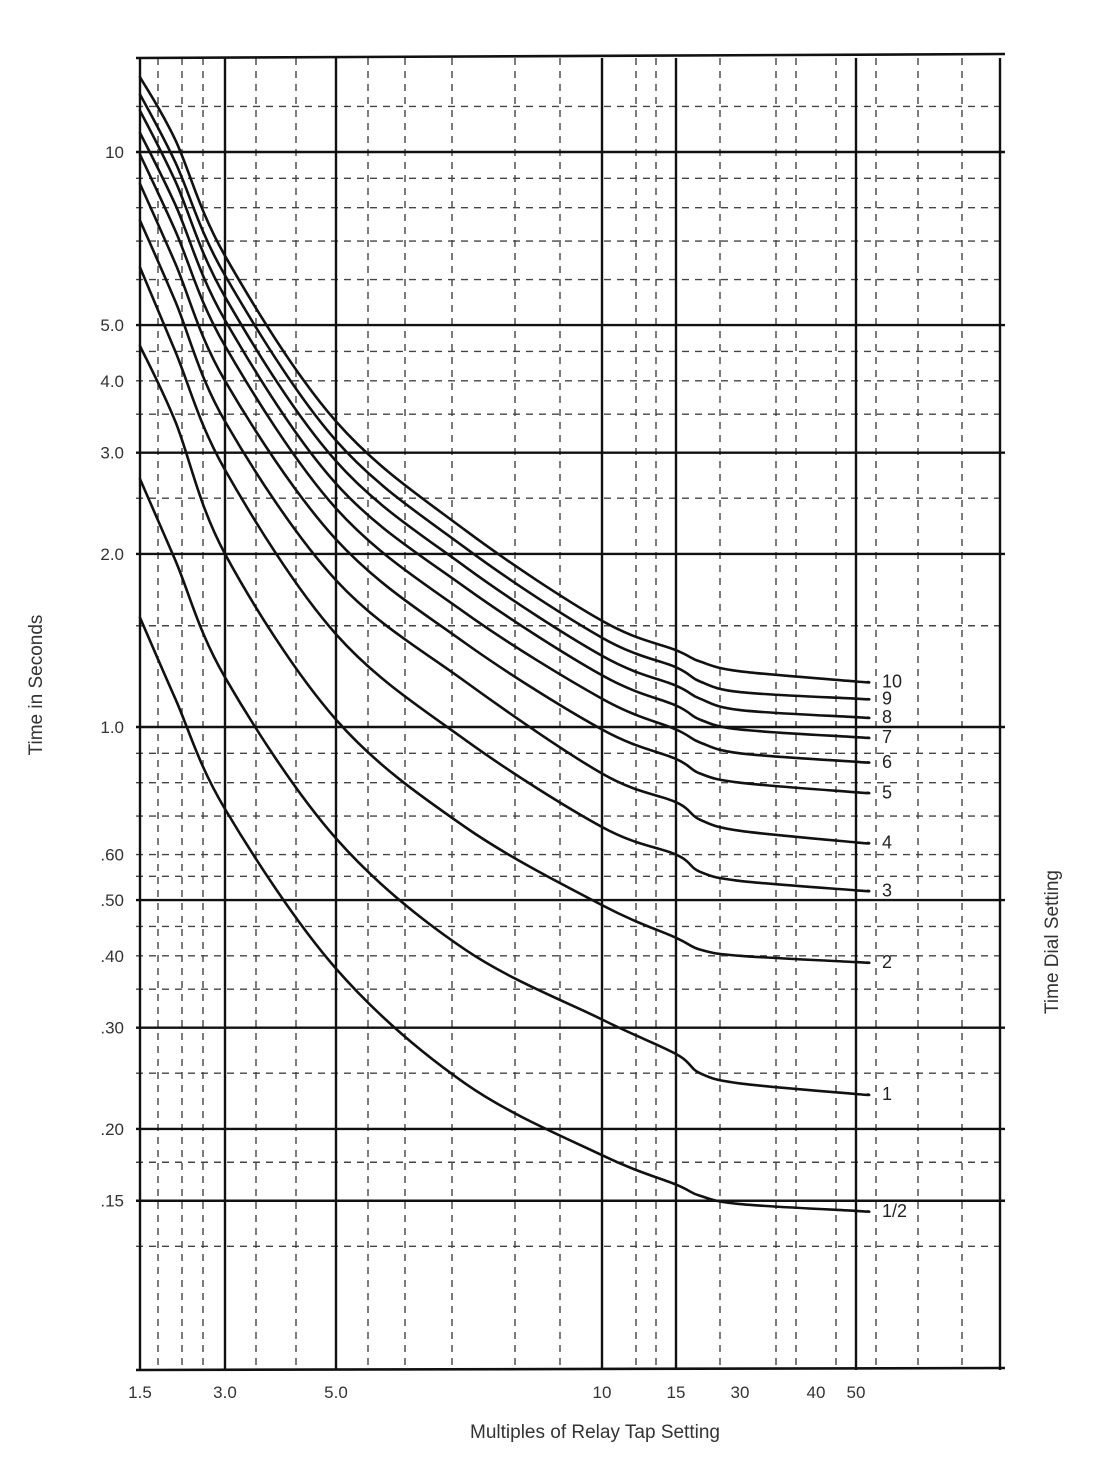 Image resolution: width=1114 pixels, height=1460 pixels. What do you see at coordinates (112, 1028) in the screenshot?
I see `y-tick-label: .30` at bounding box center [112, 1028].